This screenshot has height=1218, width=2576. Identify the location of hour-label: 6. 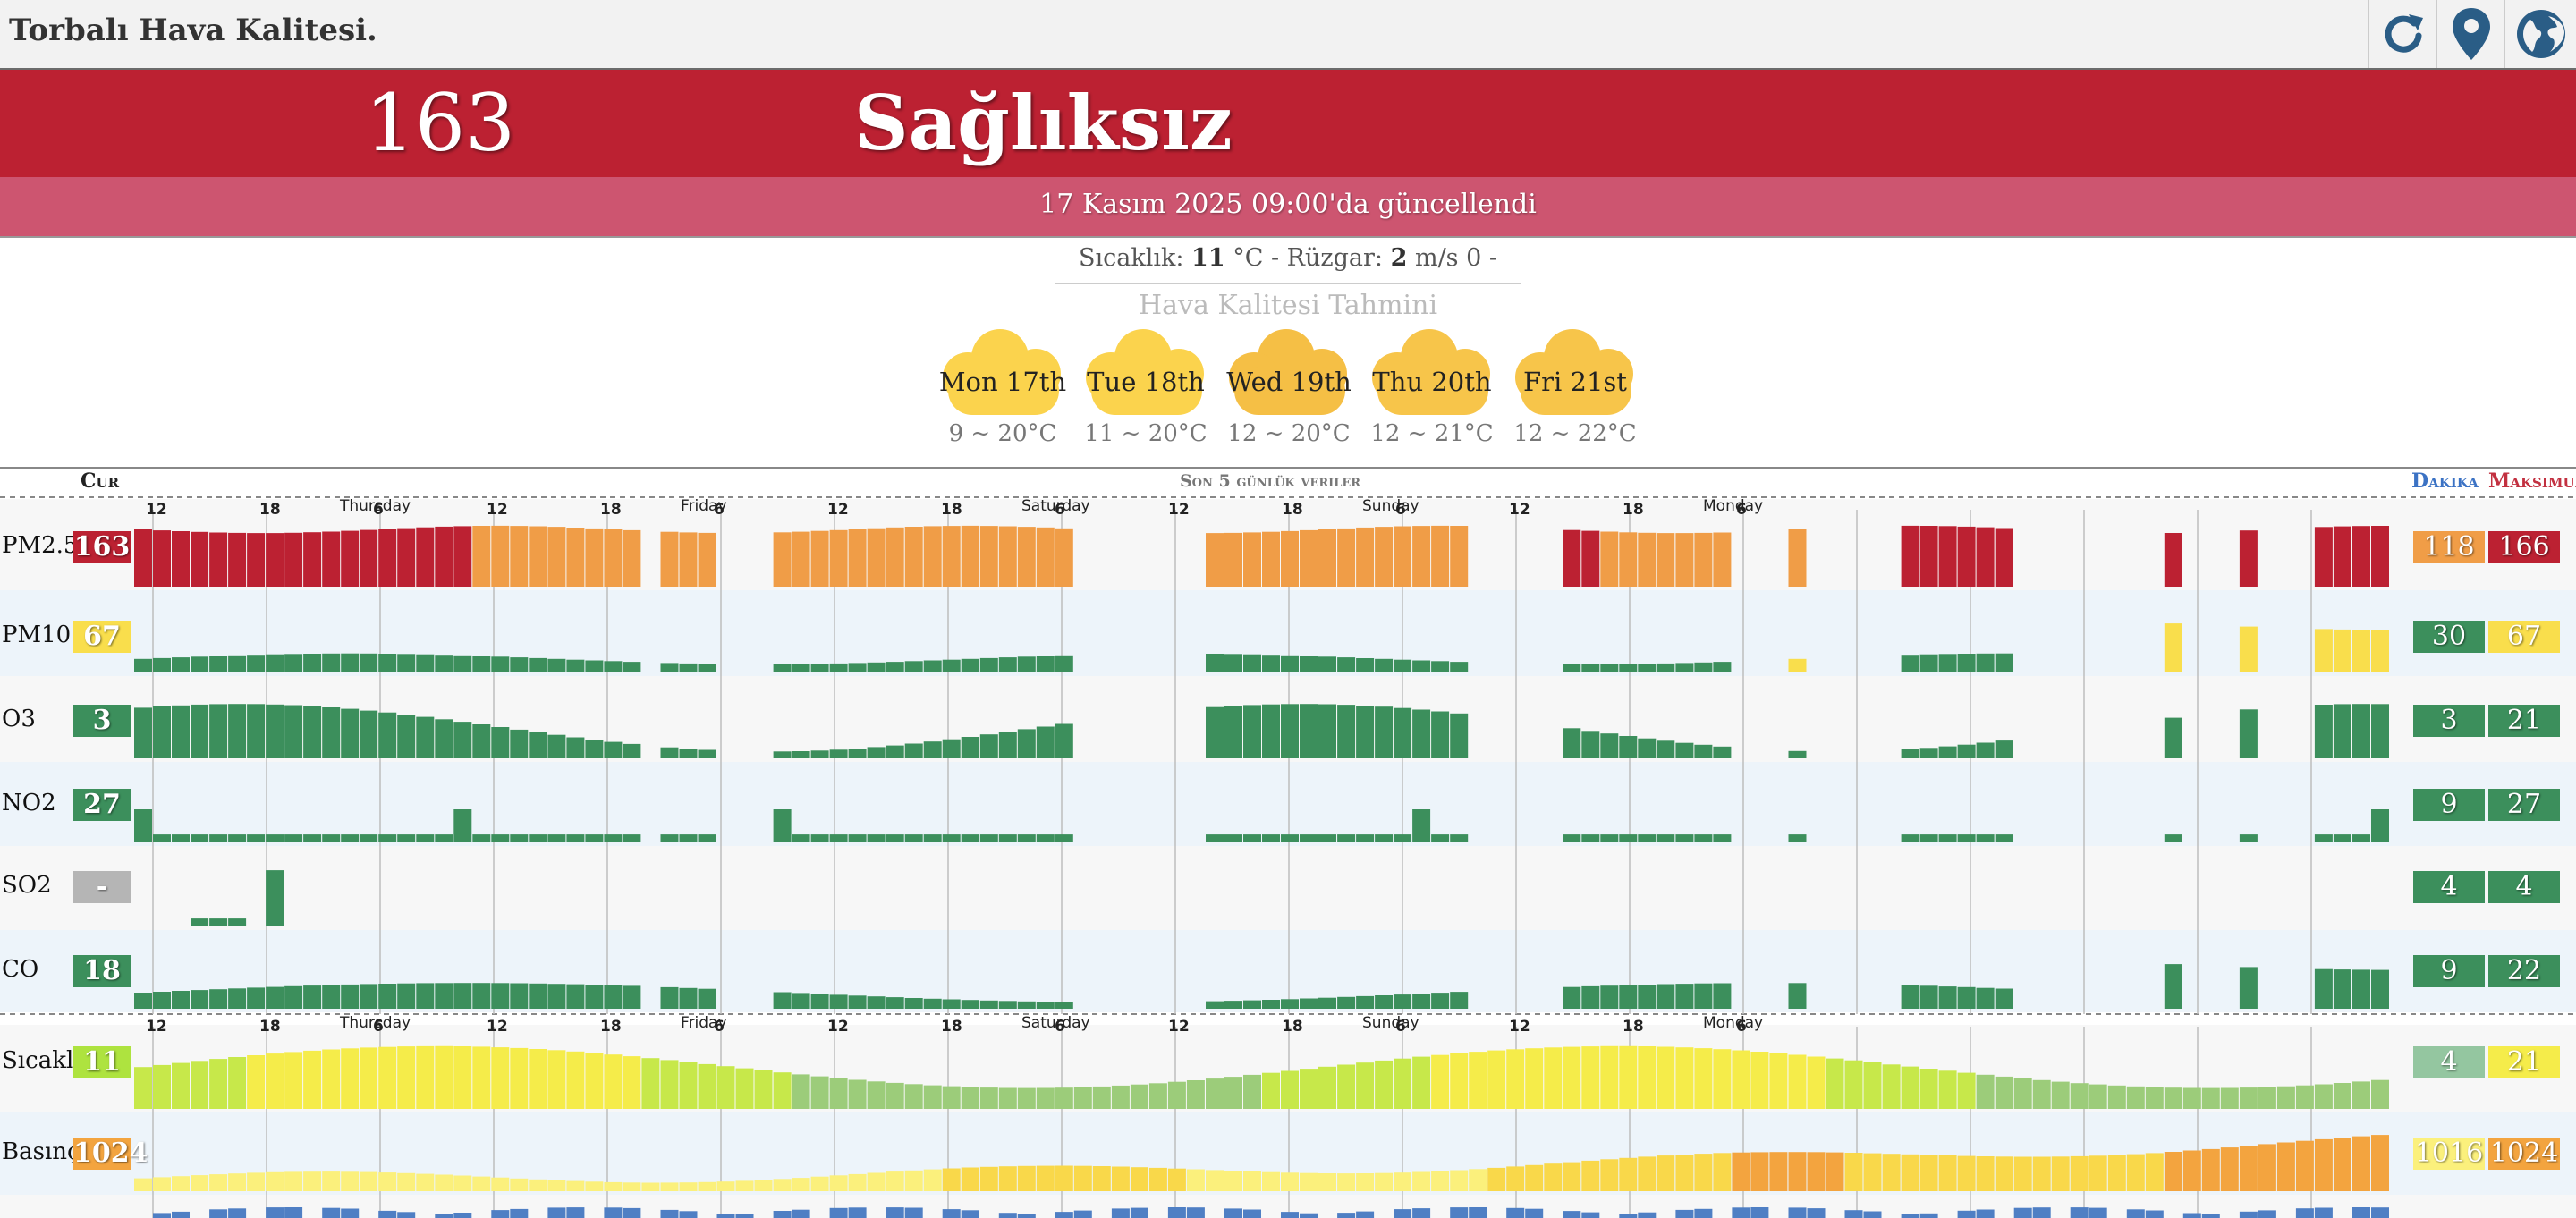
(1741, 1027).